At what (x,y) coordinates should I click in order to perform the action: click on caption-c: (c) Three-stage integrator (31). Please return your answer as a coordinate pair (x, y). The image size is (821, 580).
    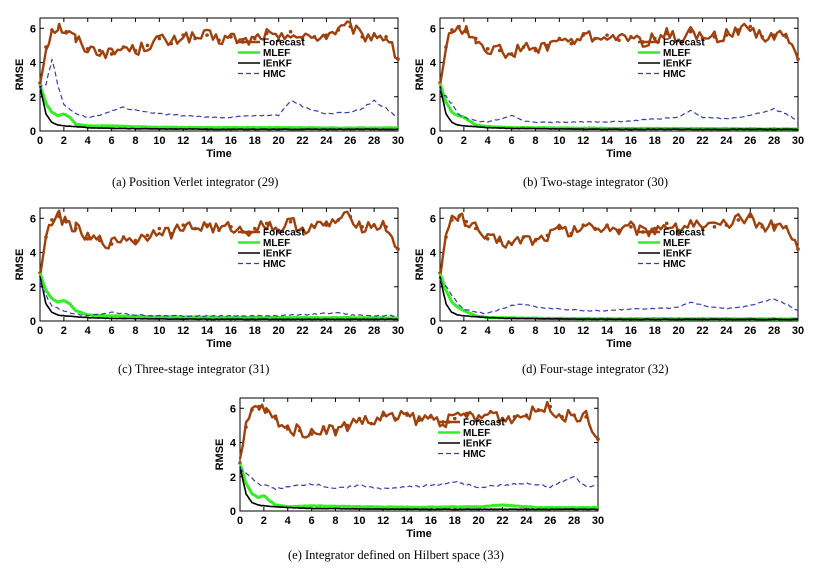
    Looking at the image, I should click on (194, 369).